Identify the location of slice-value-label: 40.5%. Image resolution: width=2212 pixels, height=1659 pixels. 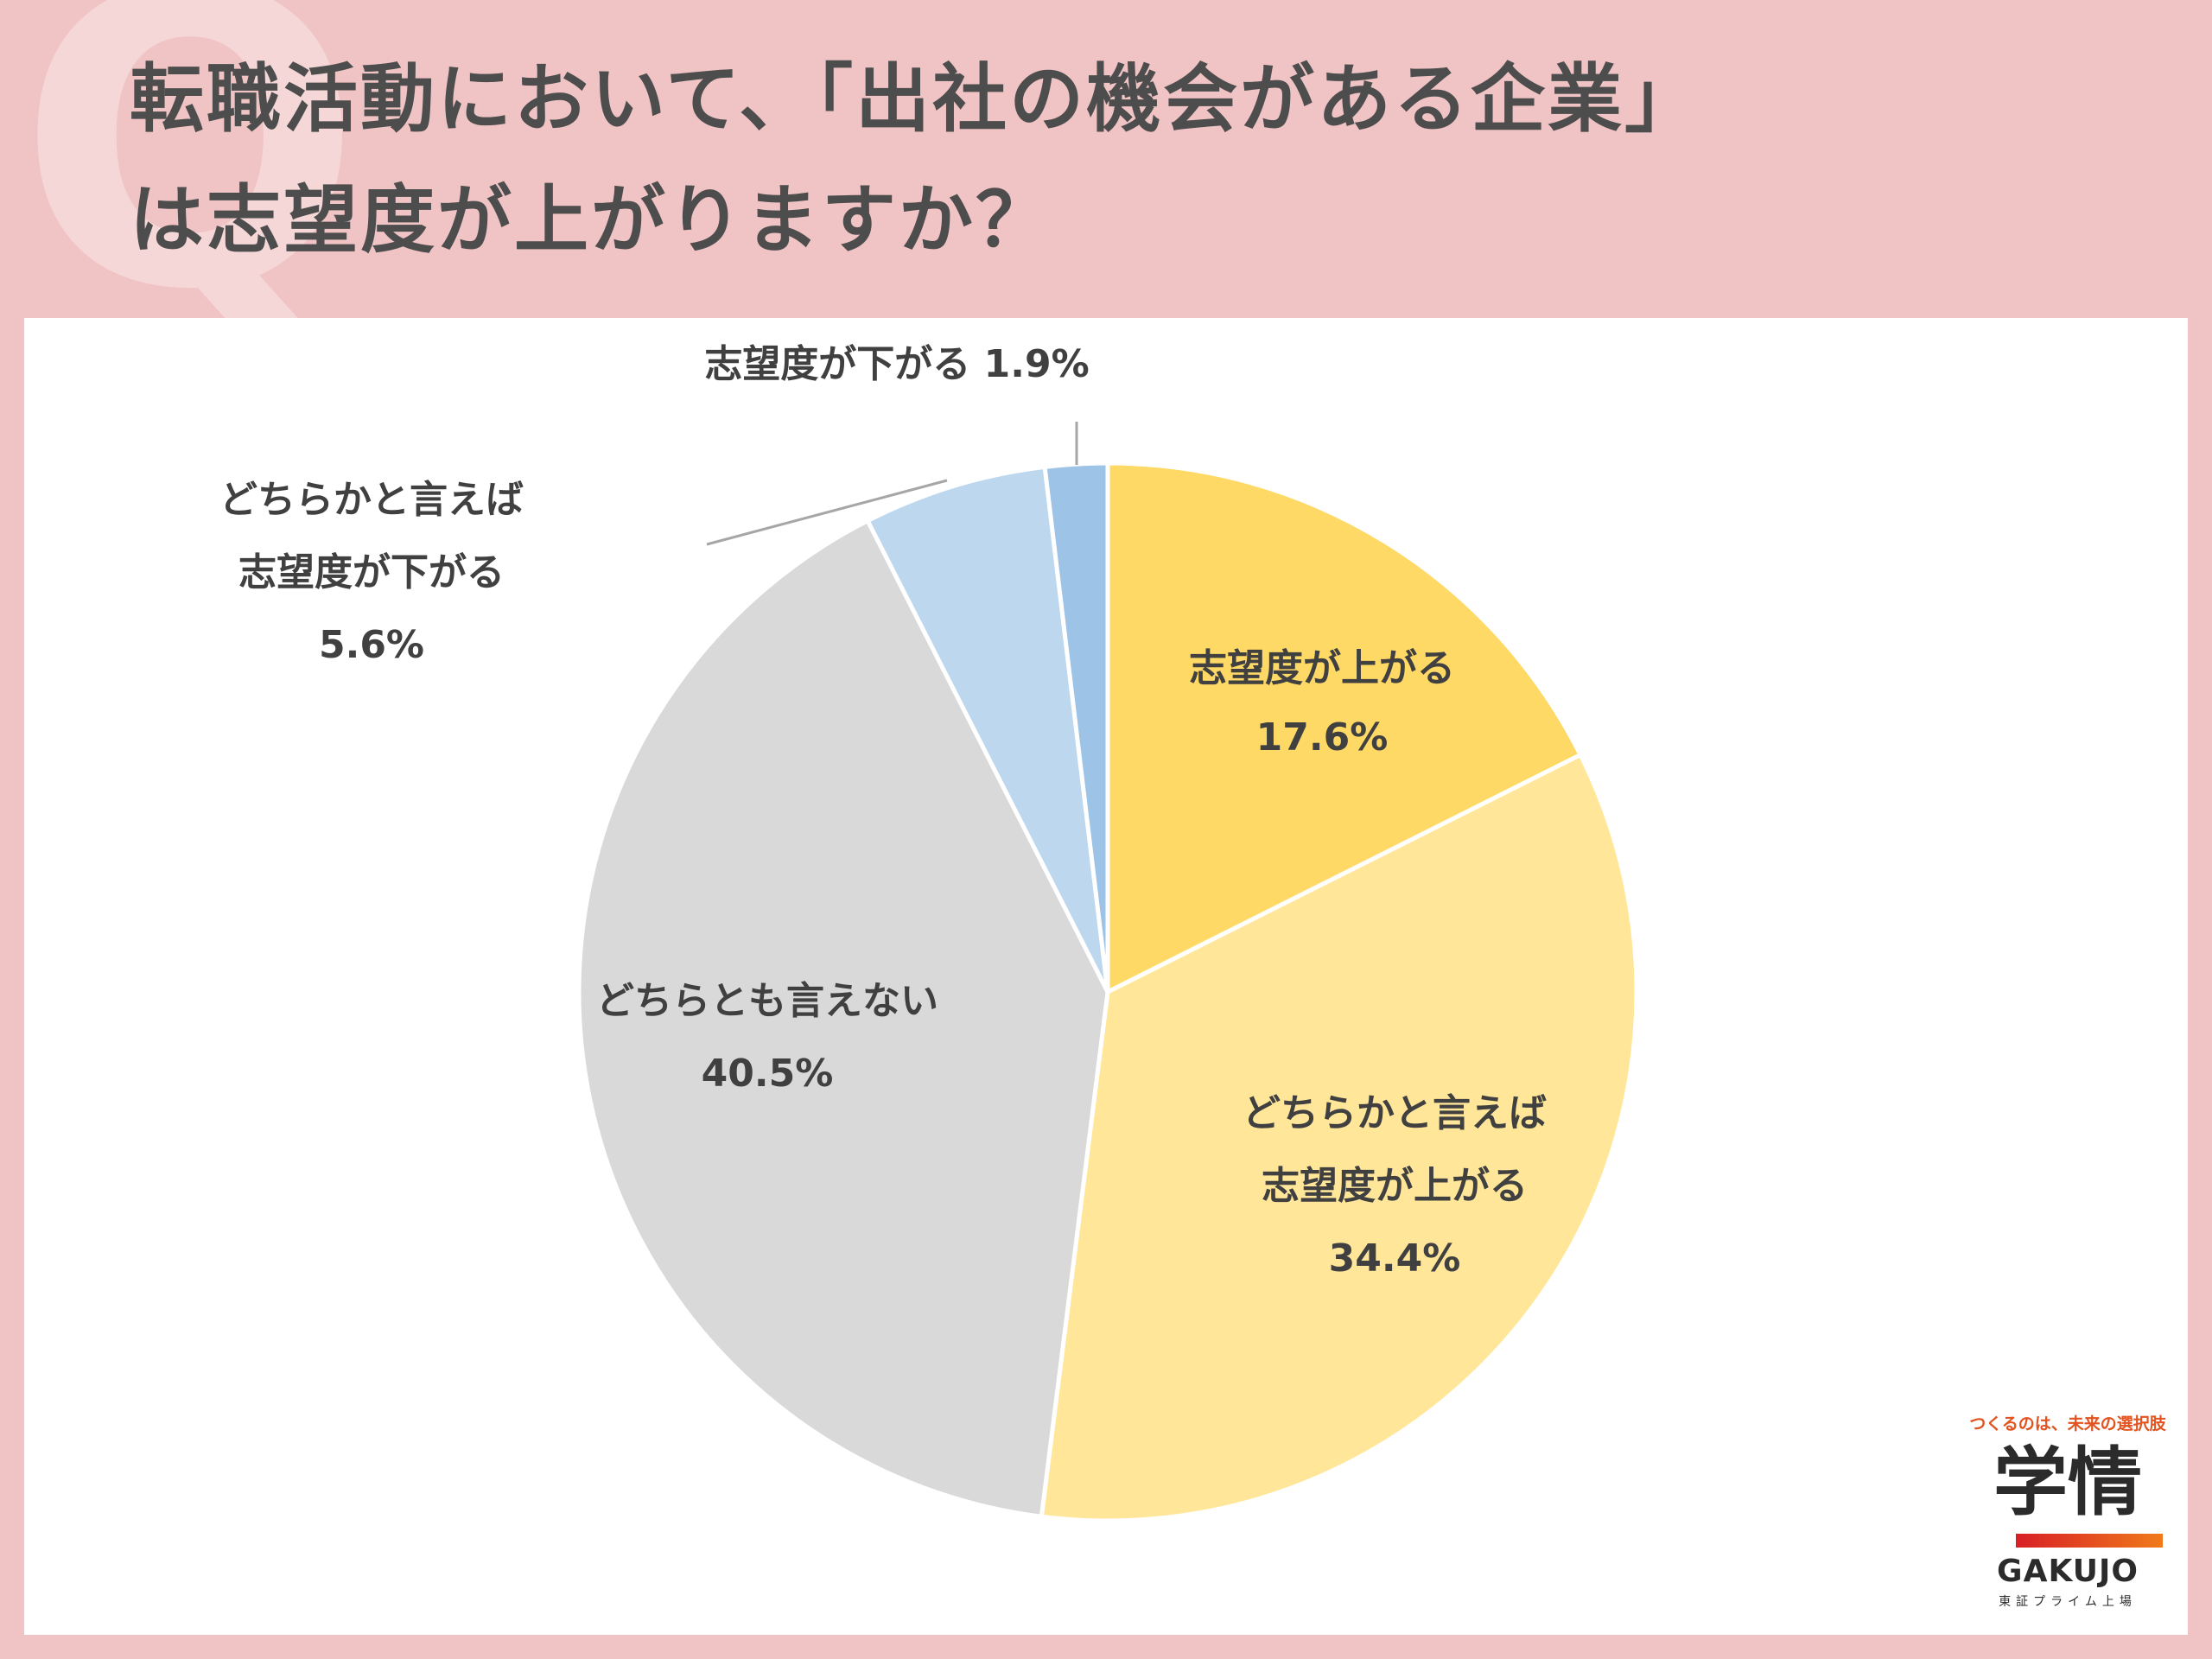
(768, 1074).